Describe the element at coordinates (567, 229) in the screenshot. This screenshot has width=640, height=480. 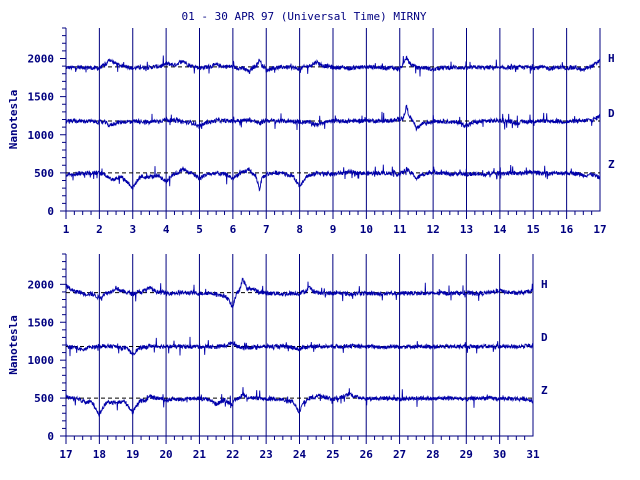
I see `x-tick-label: 16` at that location.